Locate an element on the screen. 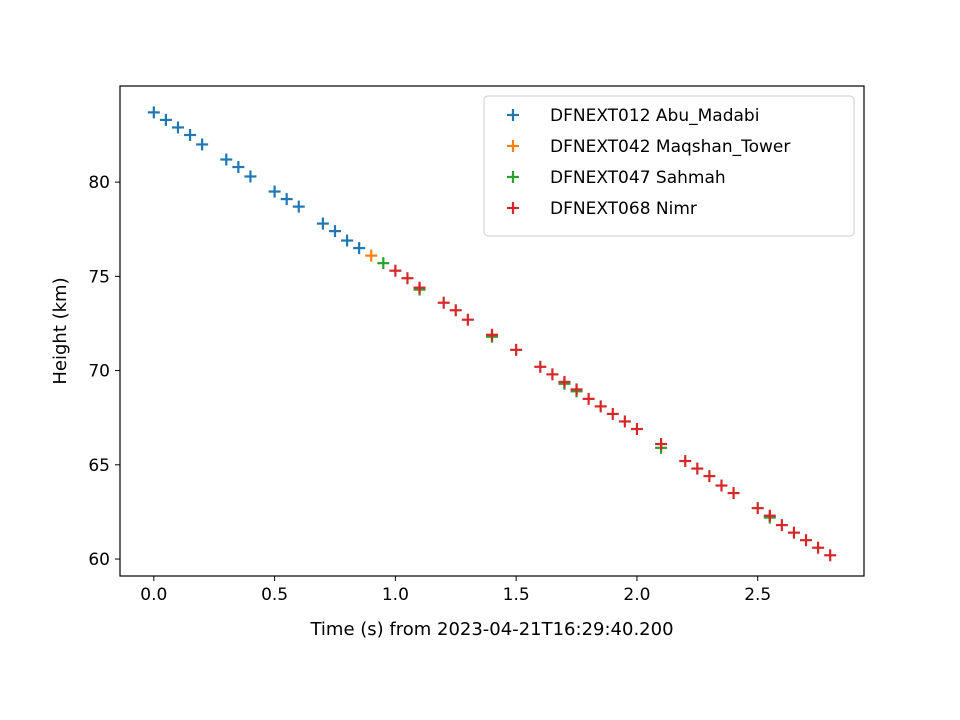 Image resolution: width=960 pixels, height=720 pixels. y-tick-label: 70 is located at coordinates (99, 372).